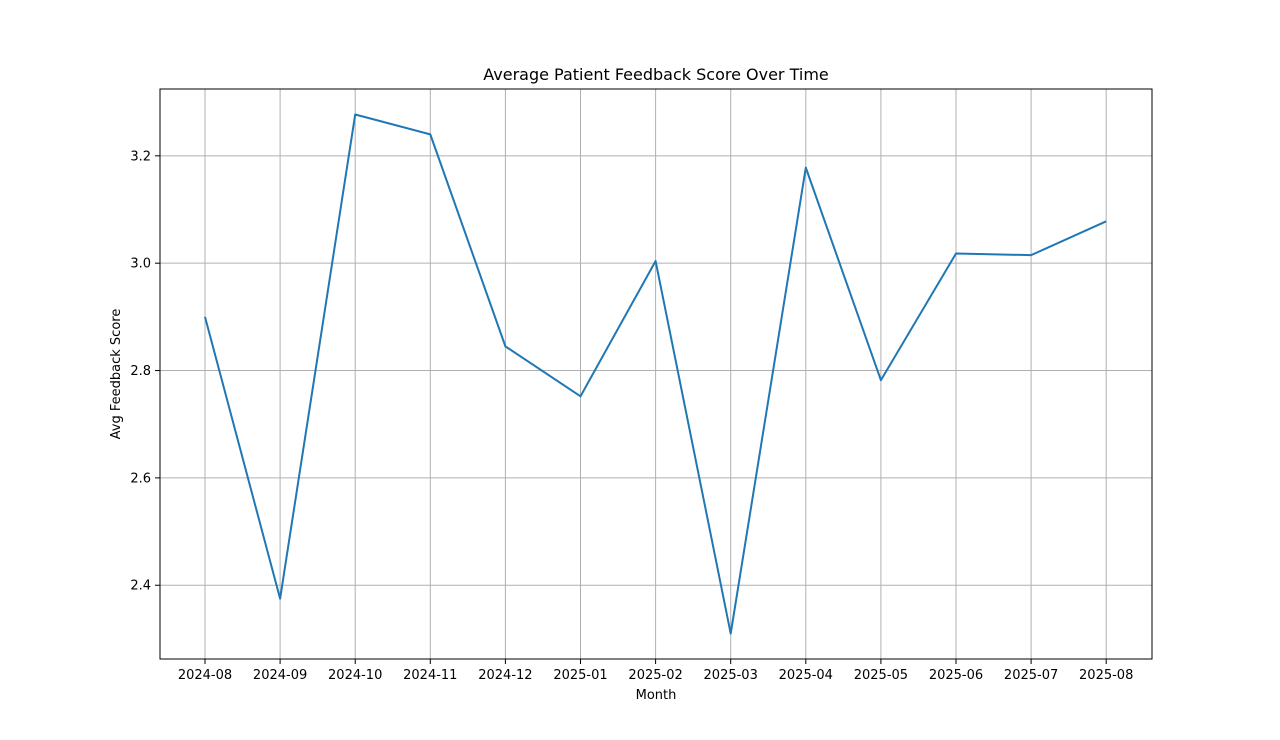  What do you see at coordinates (881, 675) in the screenshot?
I see `x-tick-label: 2025-05` at bounding box center [881, 675].